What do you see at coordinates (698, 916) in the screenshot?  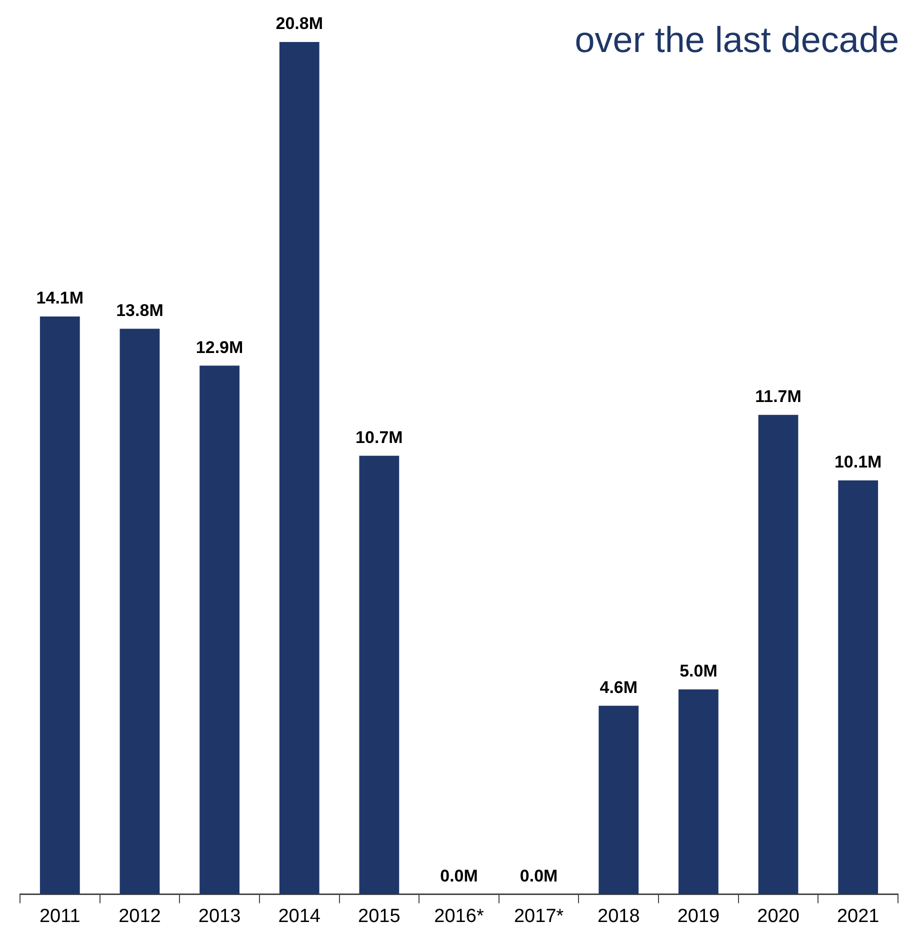 I see `x-tick-label: 2019` at bounding box center [698, 916].